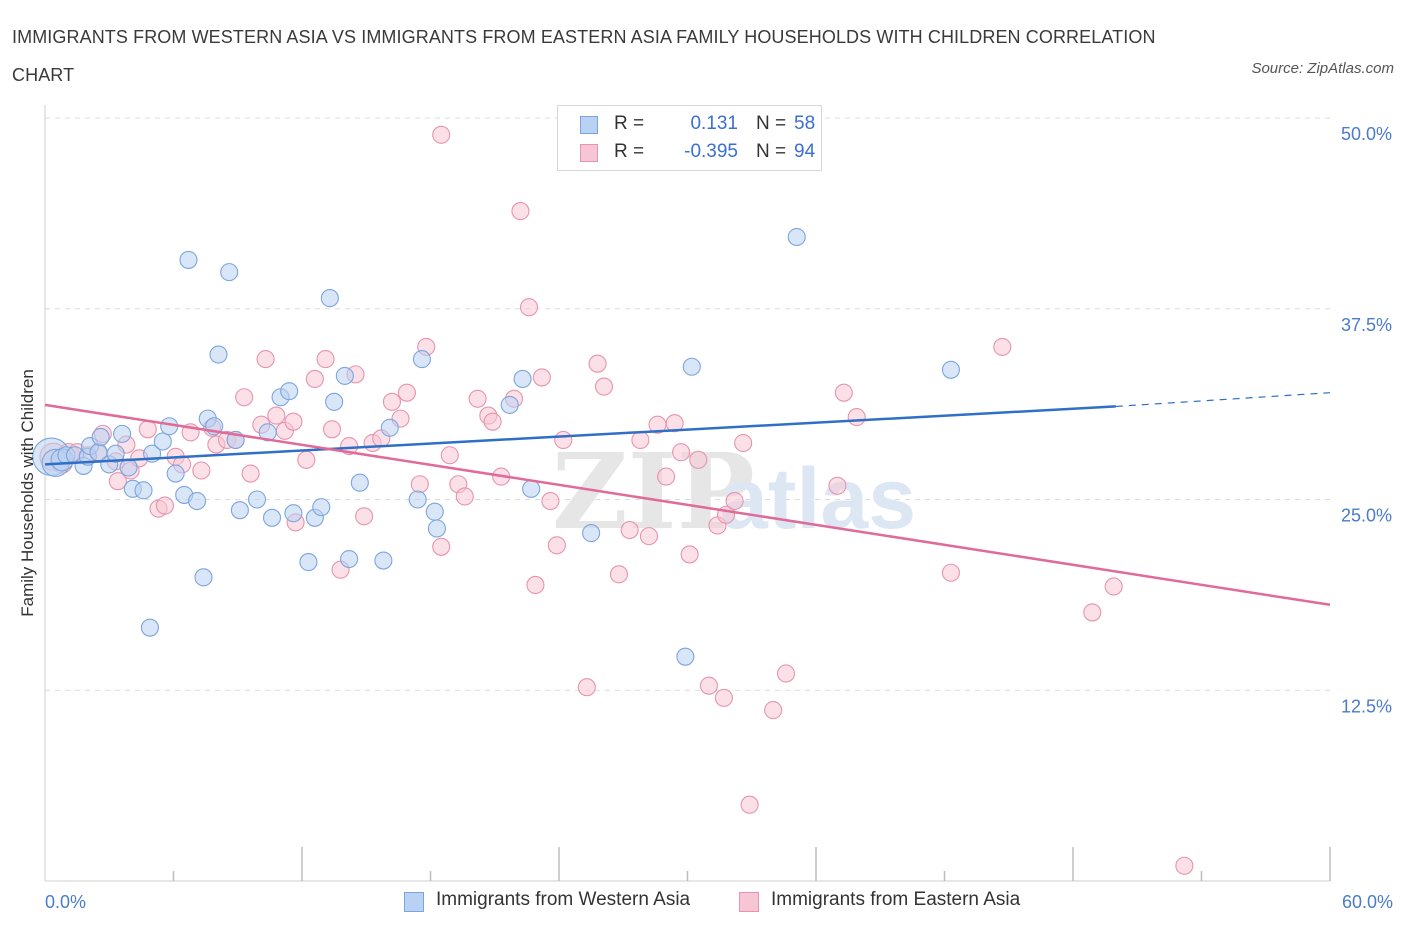 The image size is (1406, 930). What do you see at coordinates (1366, 516) in the screenshot?
I see `y-tick-label: 25.0%` at bounding box center [1366, 516].